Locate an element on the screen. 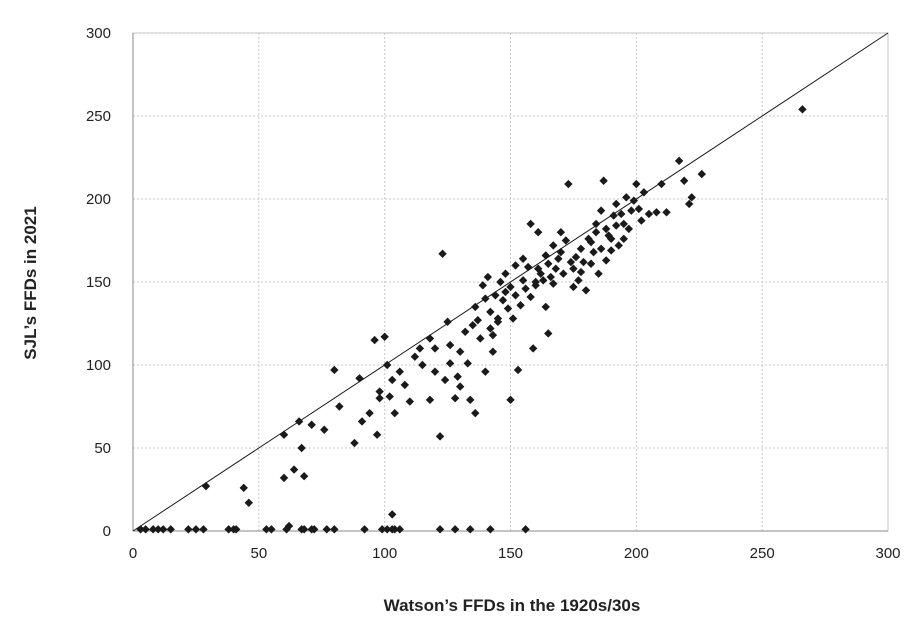  y-tick-label: 0 is located at coordinates (107, 531).